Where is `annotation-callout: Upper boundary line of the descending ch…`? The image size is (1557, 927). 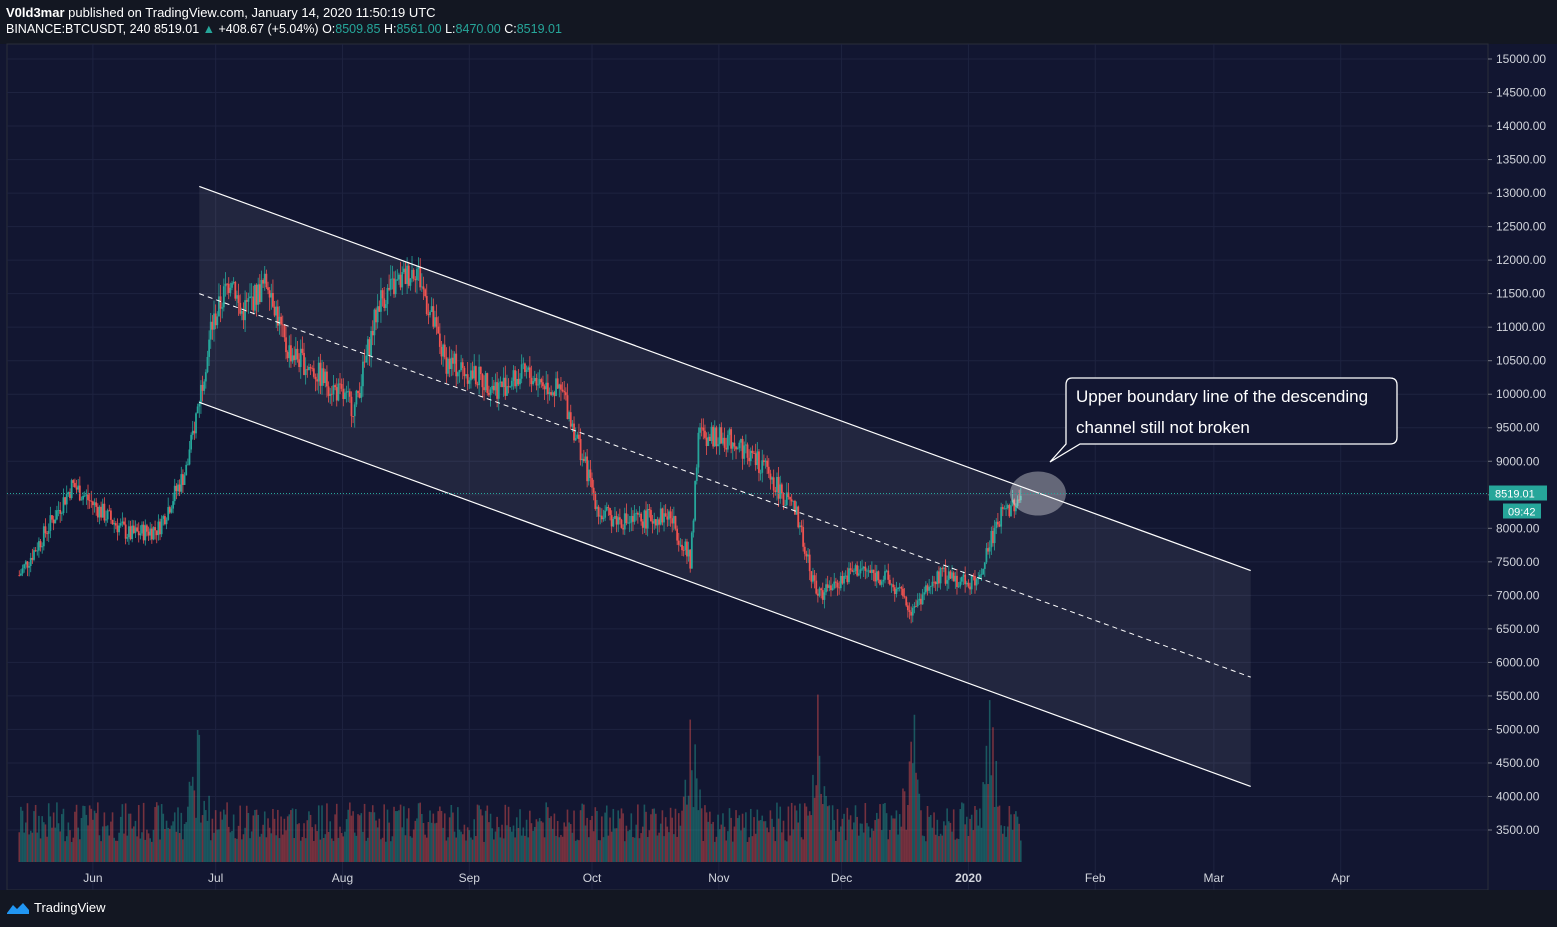
annotation-callout: Upper boundary line of the descending ch… is located at coordinates (1231, 410).